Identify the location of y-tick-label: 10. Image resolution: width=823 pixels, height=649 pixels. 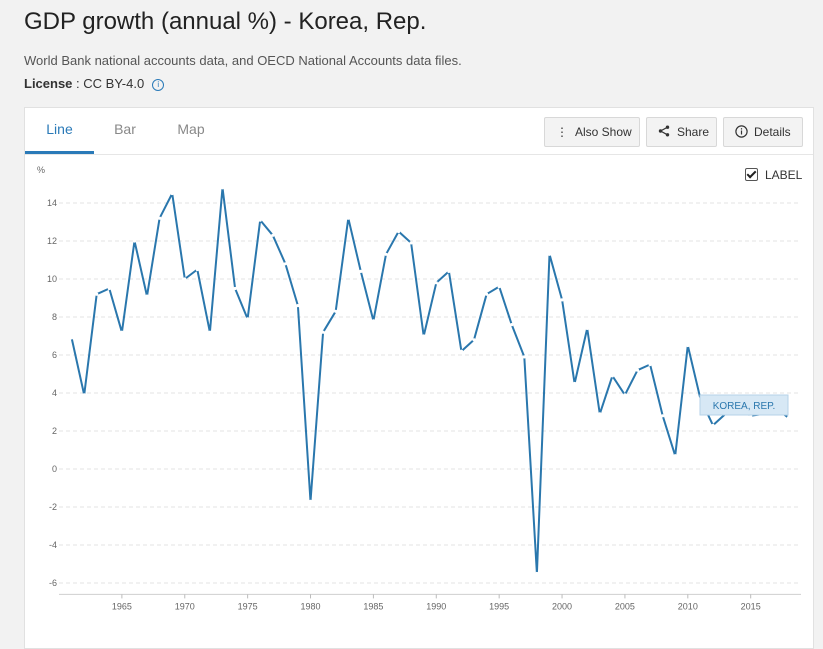
(52, 279).